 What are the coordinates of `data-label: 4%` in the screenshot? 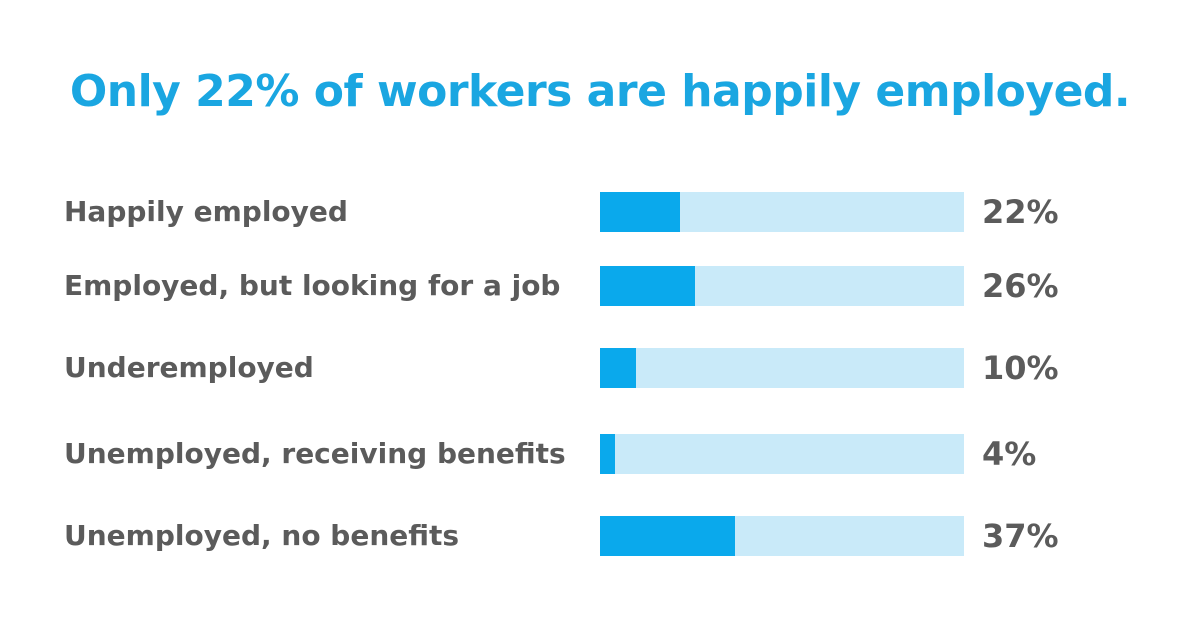 It's located at (1009, 454).